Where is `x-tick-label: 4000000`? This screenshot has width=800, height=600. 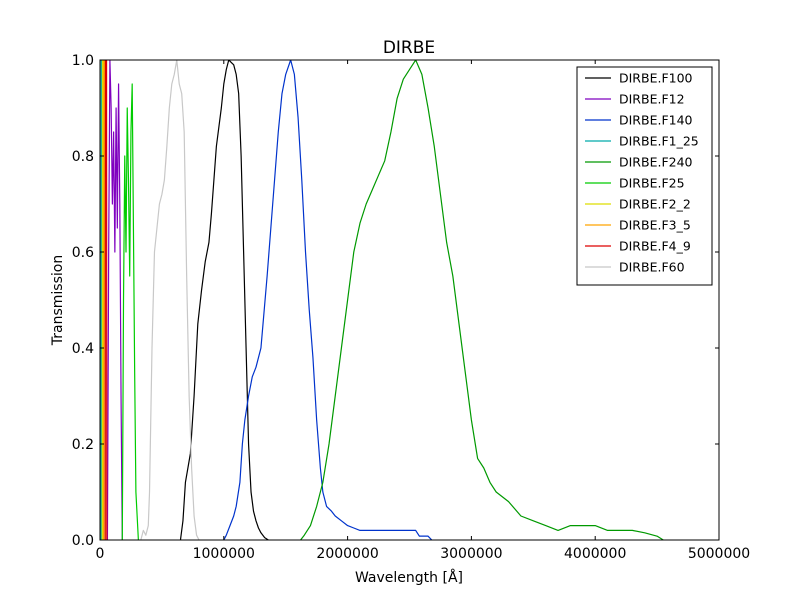
x-tick-label: 4000000 is located at coordinates (595, 554).